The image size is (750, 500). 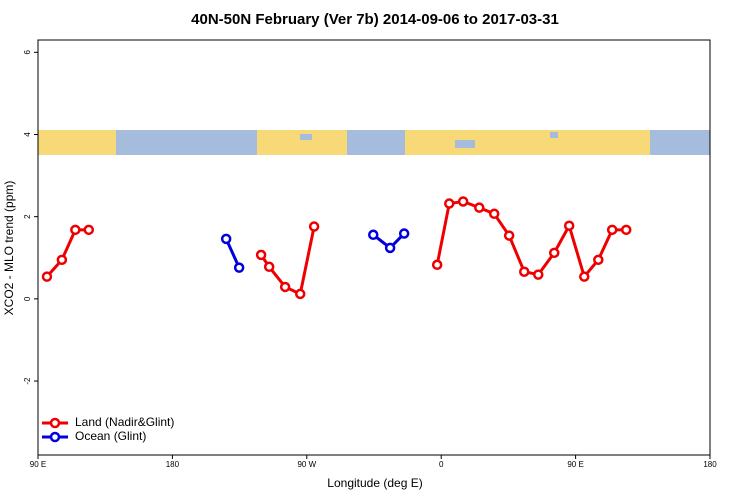 What do you see at coordinates (306, 464) in the screenshot?
I see `x-tick-label: 90 W` at bounding box center [306, 464].